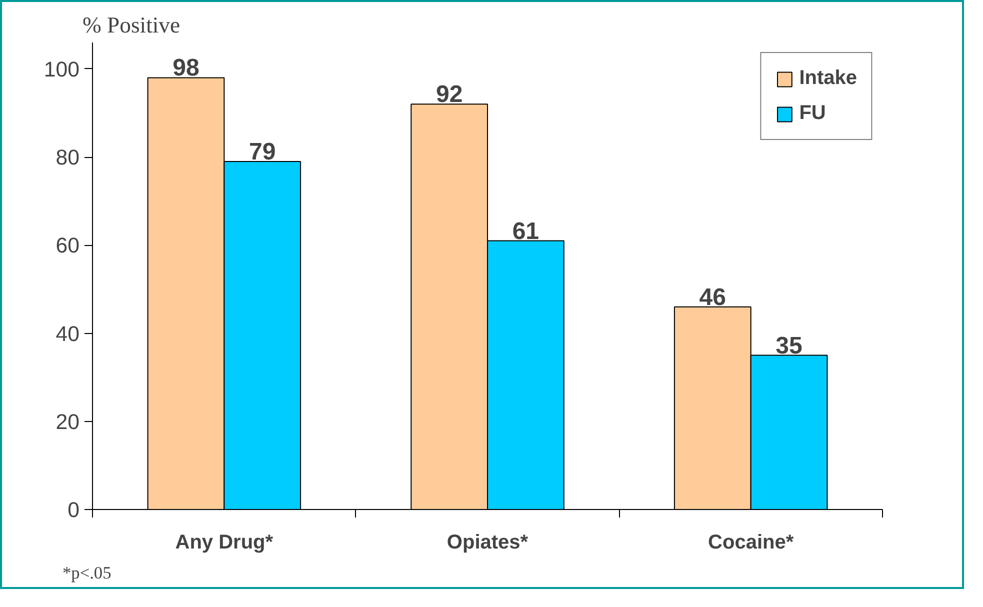 The image size is (983, 607). Describe the element at coordinates (87, 573) in the screenshot. I see `text: *p<.05` at that location.